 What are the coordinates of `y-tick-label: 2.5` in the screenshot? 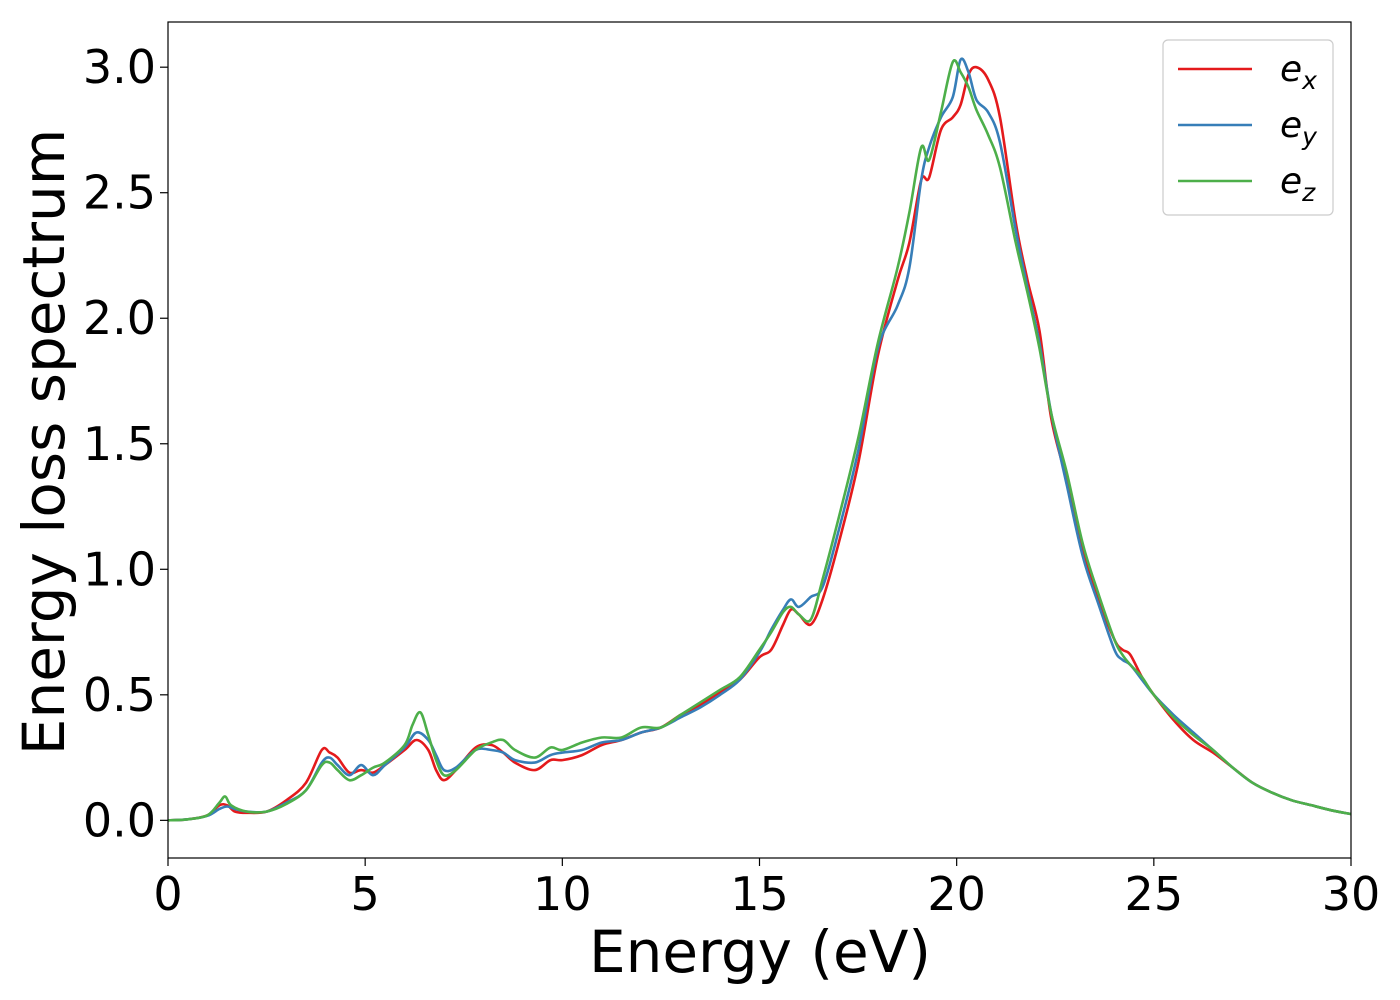 It's located at (119, 193).